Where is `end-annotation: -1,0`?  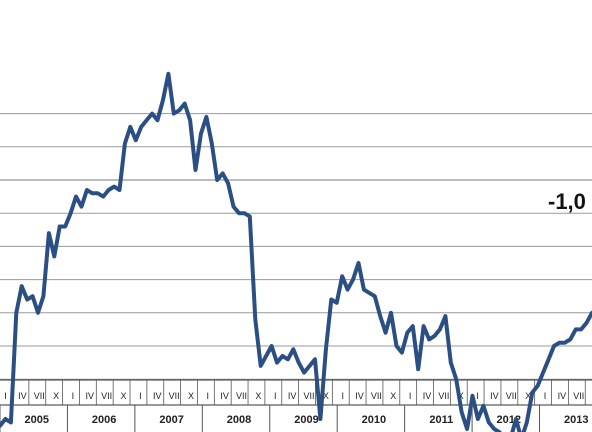 end-annotation: -1,0 is located at coordinates (567, 201).